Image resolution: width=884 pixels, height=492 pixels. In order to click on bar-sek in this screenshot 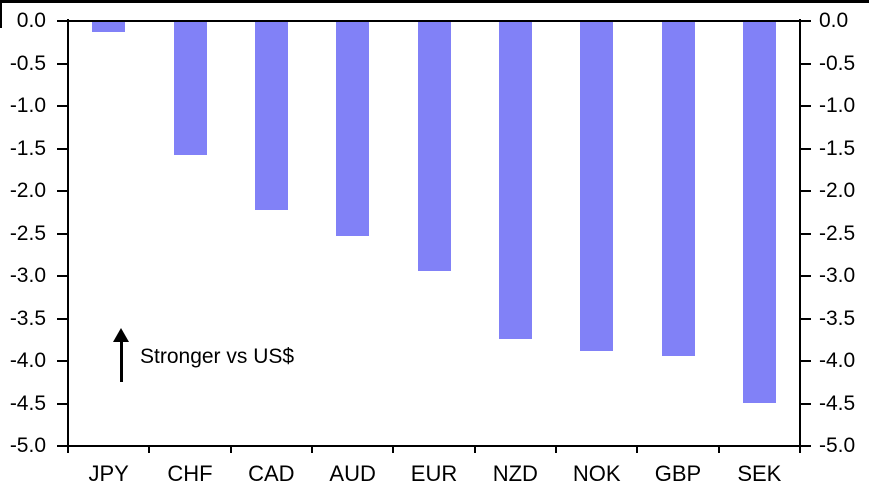, I will do `click(759, 212)`.